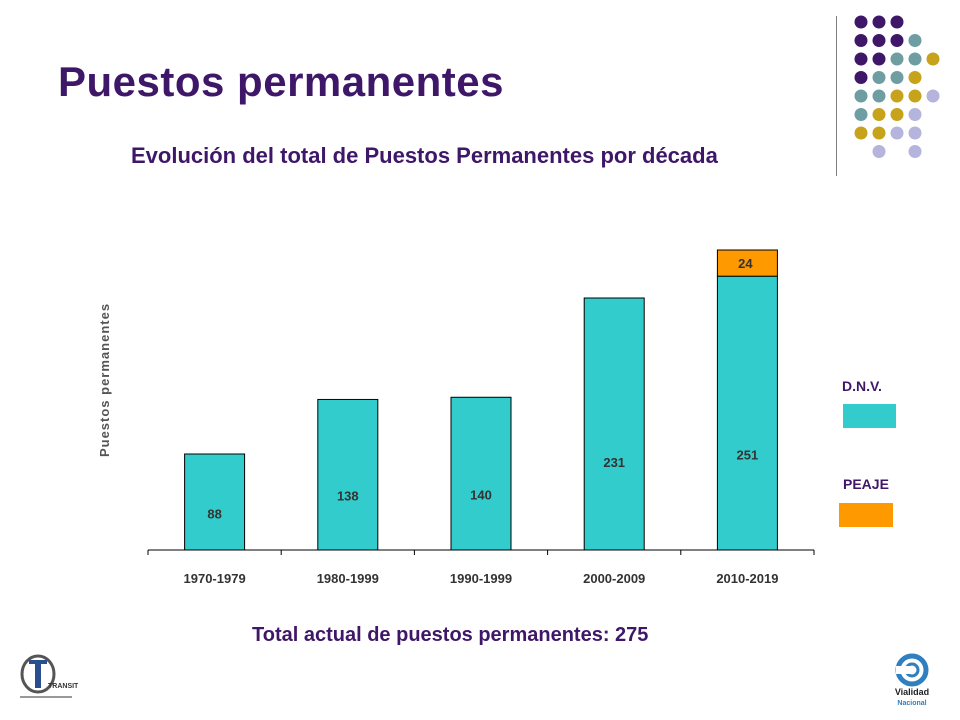 Image resolution: width=960 pixels, height=720 pixels. What do you see at coordinates (912, 692) in the screenshot?
I see `svg-text: Vialidad` at bounding box center [912, 692].